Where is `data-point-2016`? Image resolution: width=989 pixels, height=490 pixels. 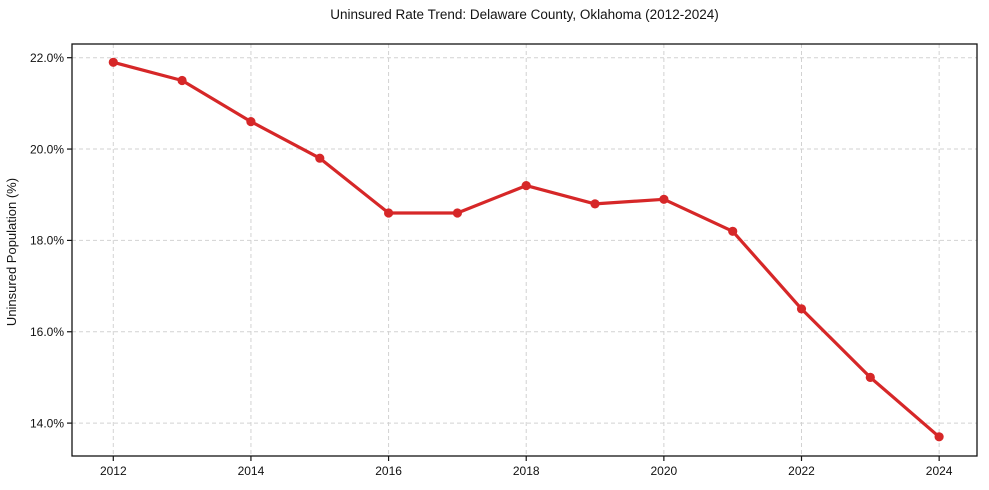
data-point-2016 is located at coordinates (389, 213).